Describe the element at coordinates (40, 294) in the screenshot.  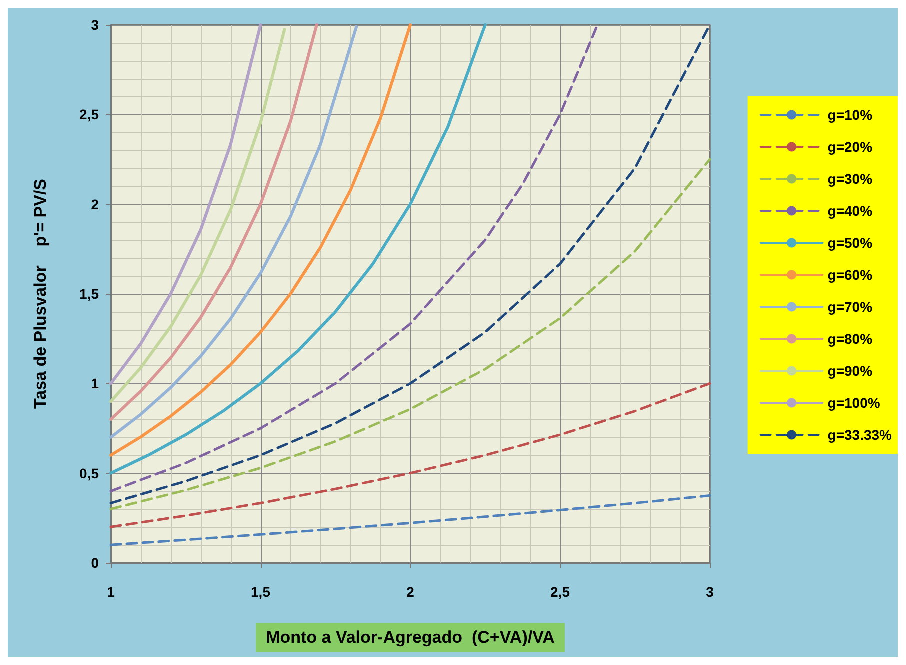
I see `y-axis-title: Tasa de Plusvalor p'= PV/S` at that location.